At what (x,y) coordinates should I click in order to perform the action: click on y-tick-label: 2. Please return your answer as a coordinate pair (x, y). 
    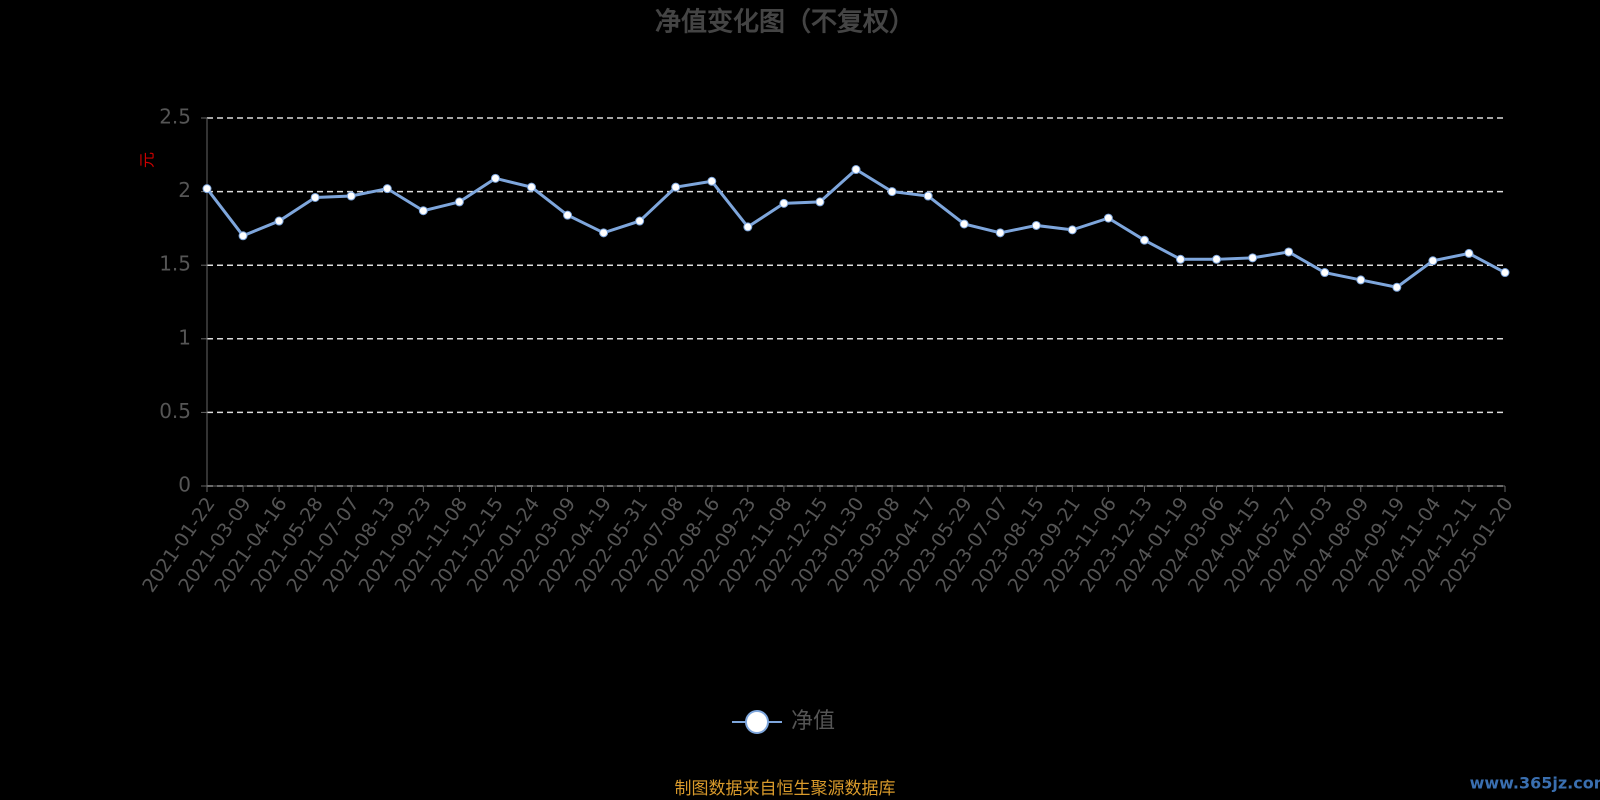
    Looking at the image, I should click on (184, 190).